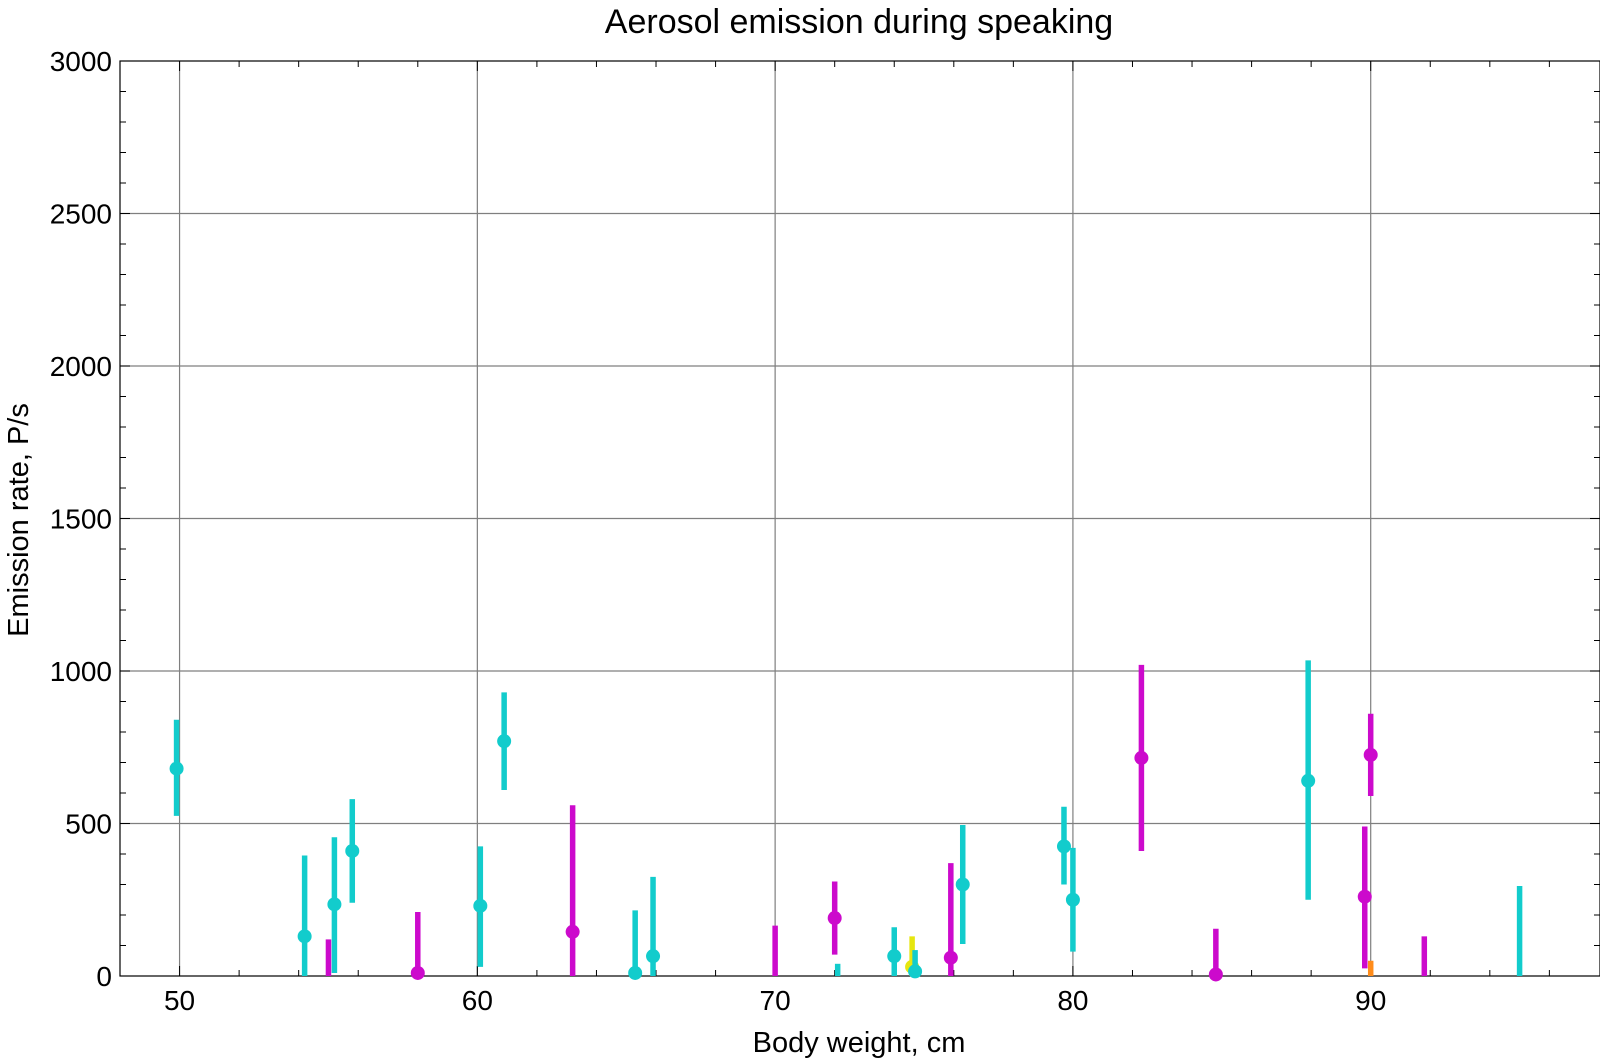  Describe the element at coordinates (859, 22) in the screenshot. I see `chart-title: Aerosol emission during speaking` at that location.